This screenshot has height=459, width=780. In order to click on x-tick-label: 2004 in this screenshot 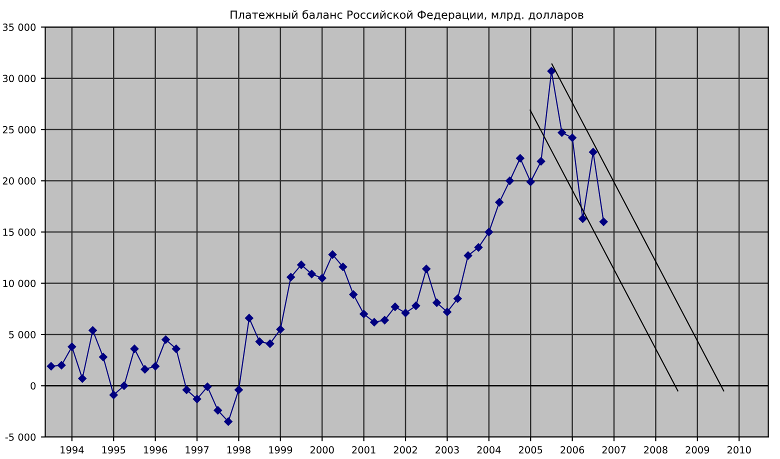, I will do `click(489, 450)`.